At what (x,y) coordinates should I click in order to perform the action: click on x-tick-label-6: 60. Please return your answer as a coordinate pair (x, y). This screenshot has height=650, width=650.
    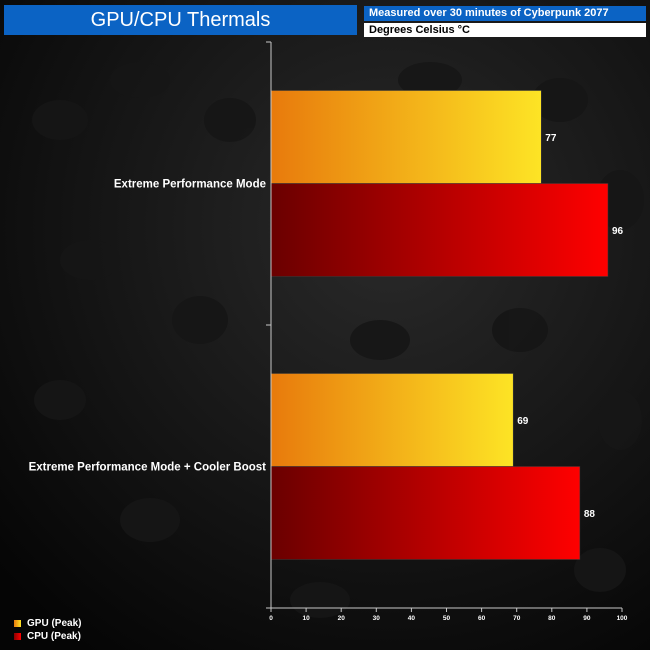
    Looking at the image, I should click on (482, 618).